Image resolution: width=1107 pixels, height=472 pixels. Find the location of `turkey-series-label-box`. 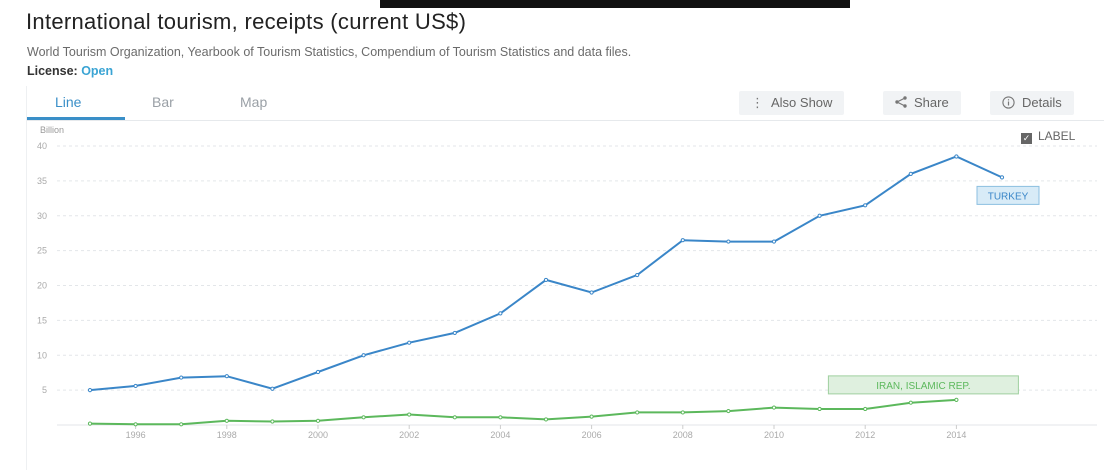

turkey-series-label-box is located at coordinates (1008, 195).